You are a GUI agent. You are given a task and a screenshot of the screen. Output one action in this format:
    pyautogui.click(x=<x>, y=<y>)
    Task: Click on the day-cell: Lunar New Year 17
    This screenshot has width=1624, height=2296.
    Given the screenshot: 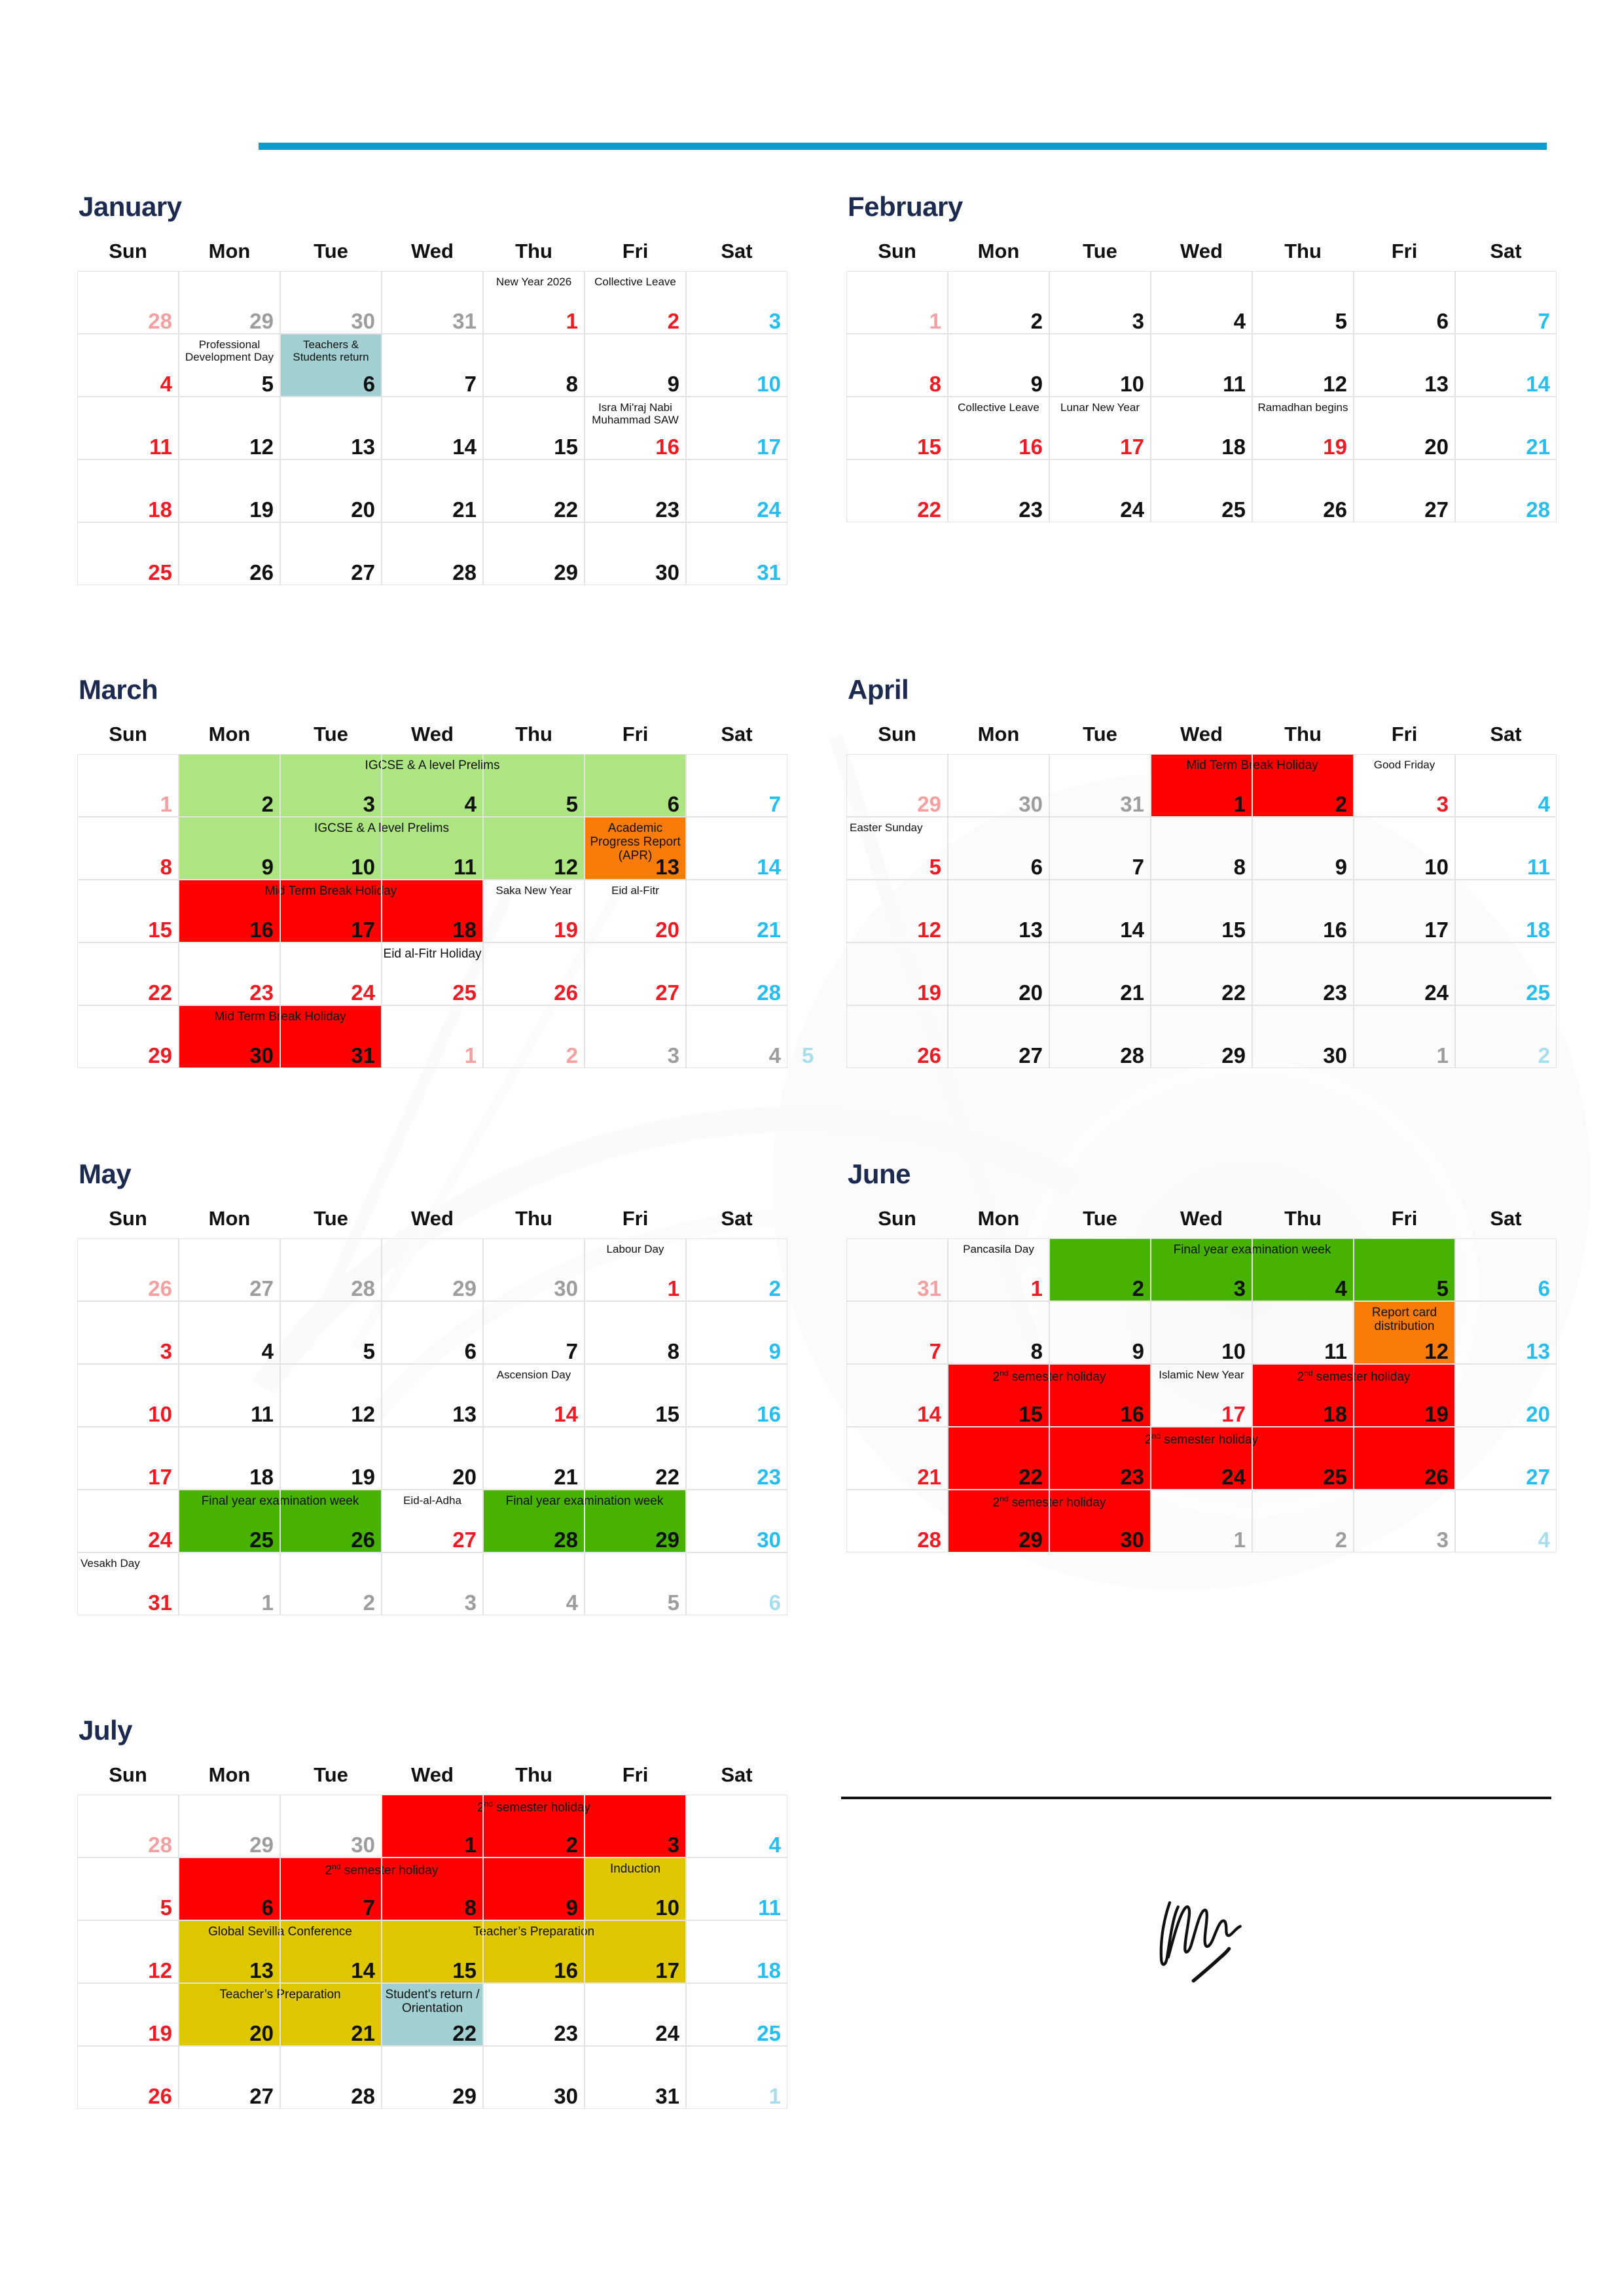 What is the action you would take?
    pyautogui.click(x=1100, y=428)
    